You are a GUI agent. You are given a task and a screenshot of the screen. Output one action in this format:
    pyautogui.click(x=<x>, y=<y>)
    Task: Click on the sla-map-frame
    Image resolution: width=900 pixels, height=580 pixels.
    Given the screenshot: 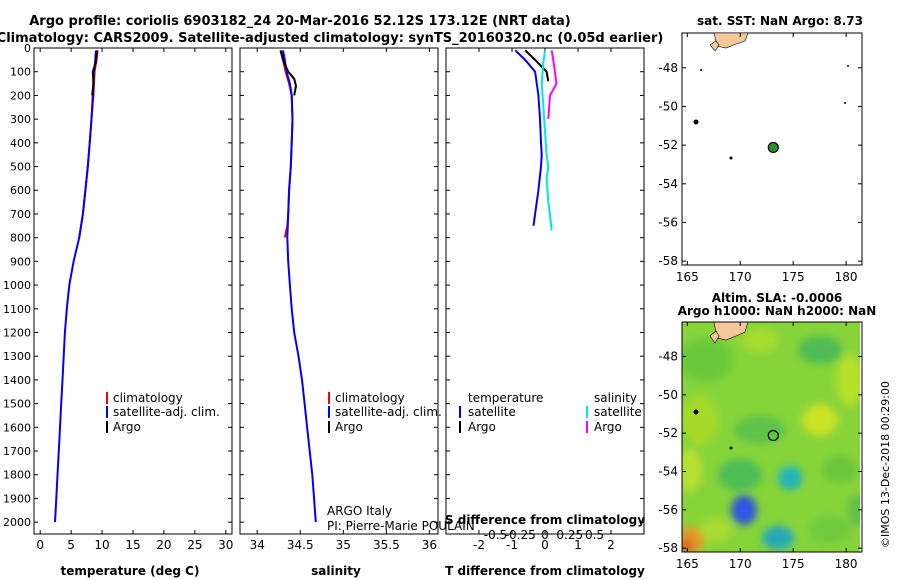 What is the action you would take?
    pyautogui.click(x=772, y=437)
    